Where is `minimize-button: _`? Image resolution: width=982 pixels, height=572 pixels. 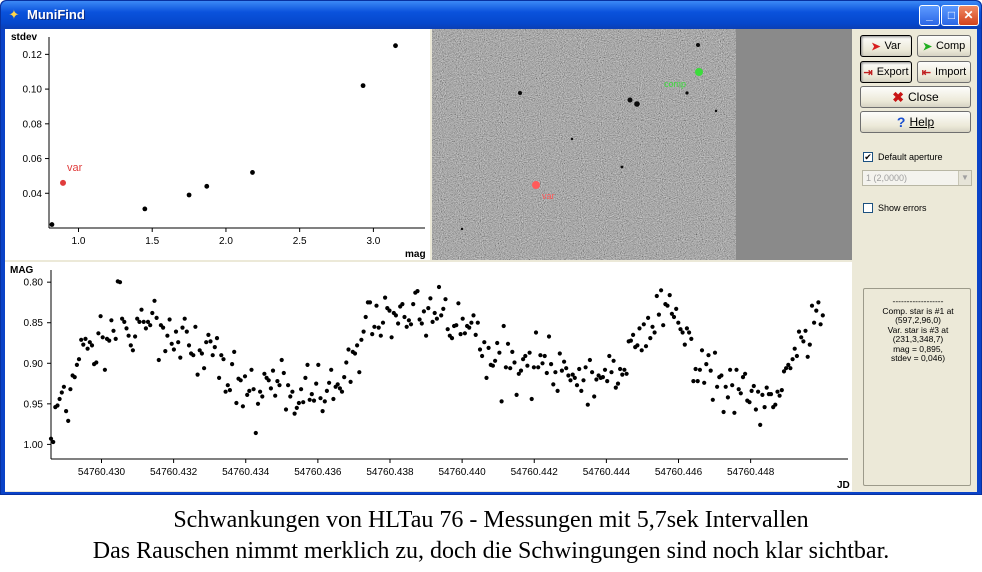
minimize-button: _ is located at coordinates (929, 15).